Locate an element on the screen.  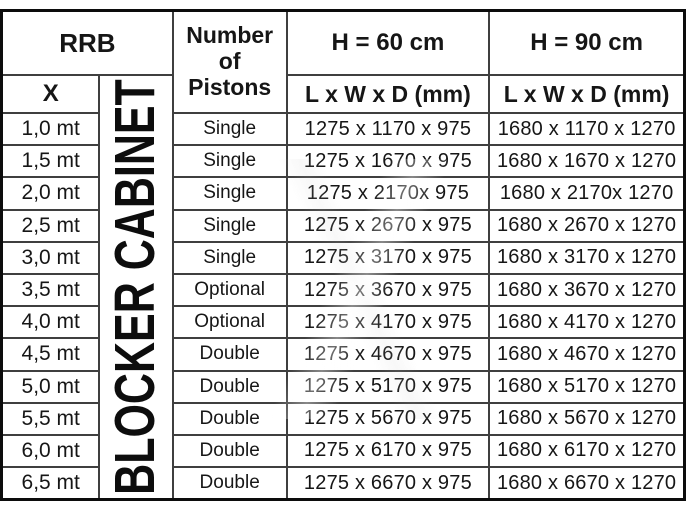
row-x-label: 4,0 mt is located at coordinates (50, 322).